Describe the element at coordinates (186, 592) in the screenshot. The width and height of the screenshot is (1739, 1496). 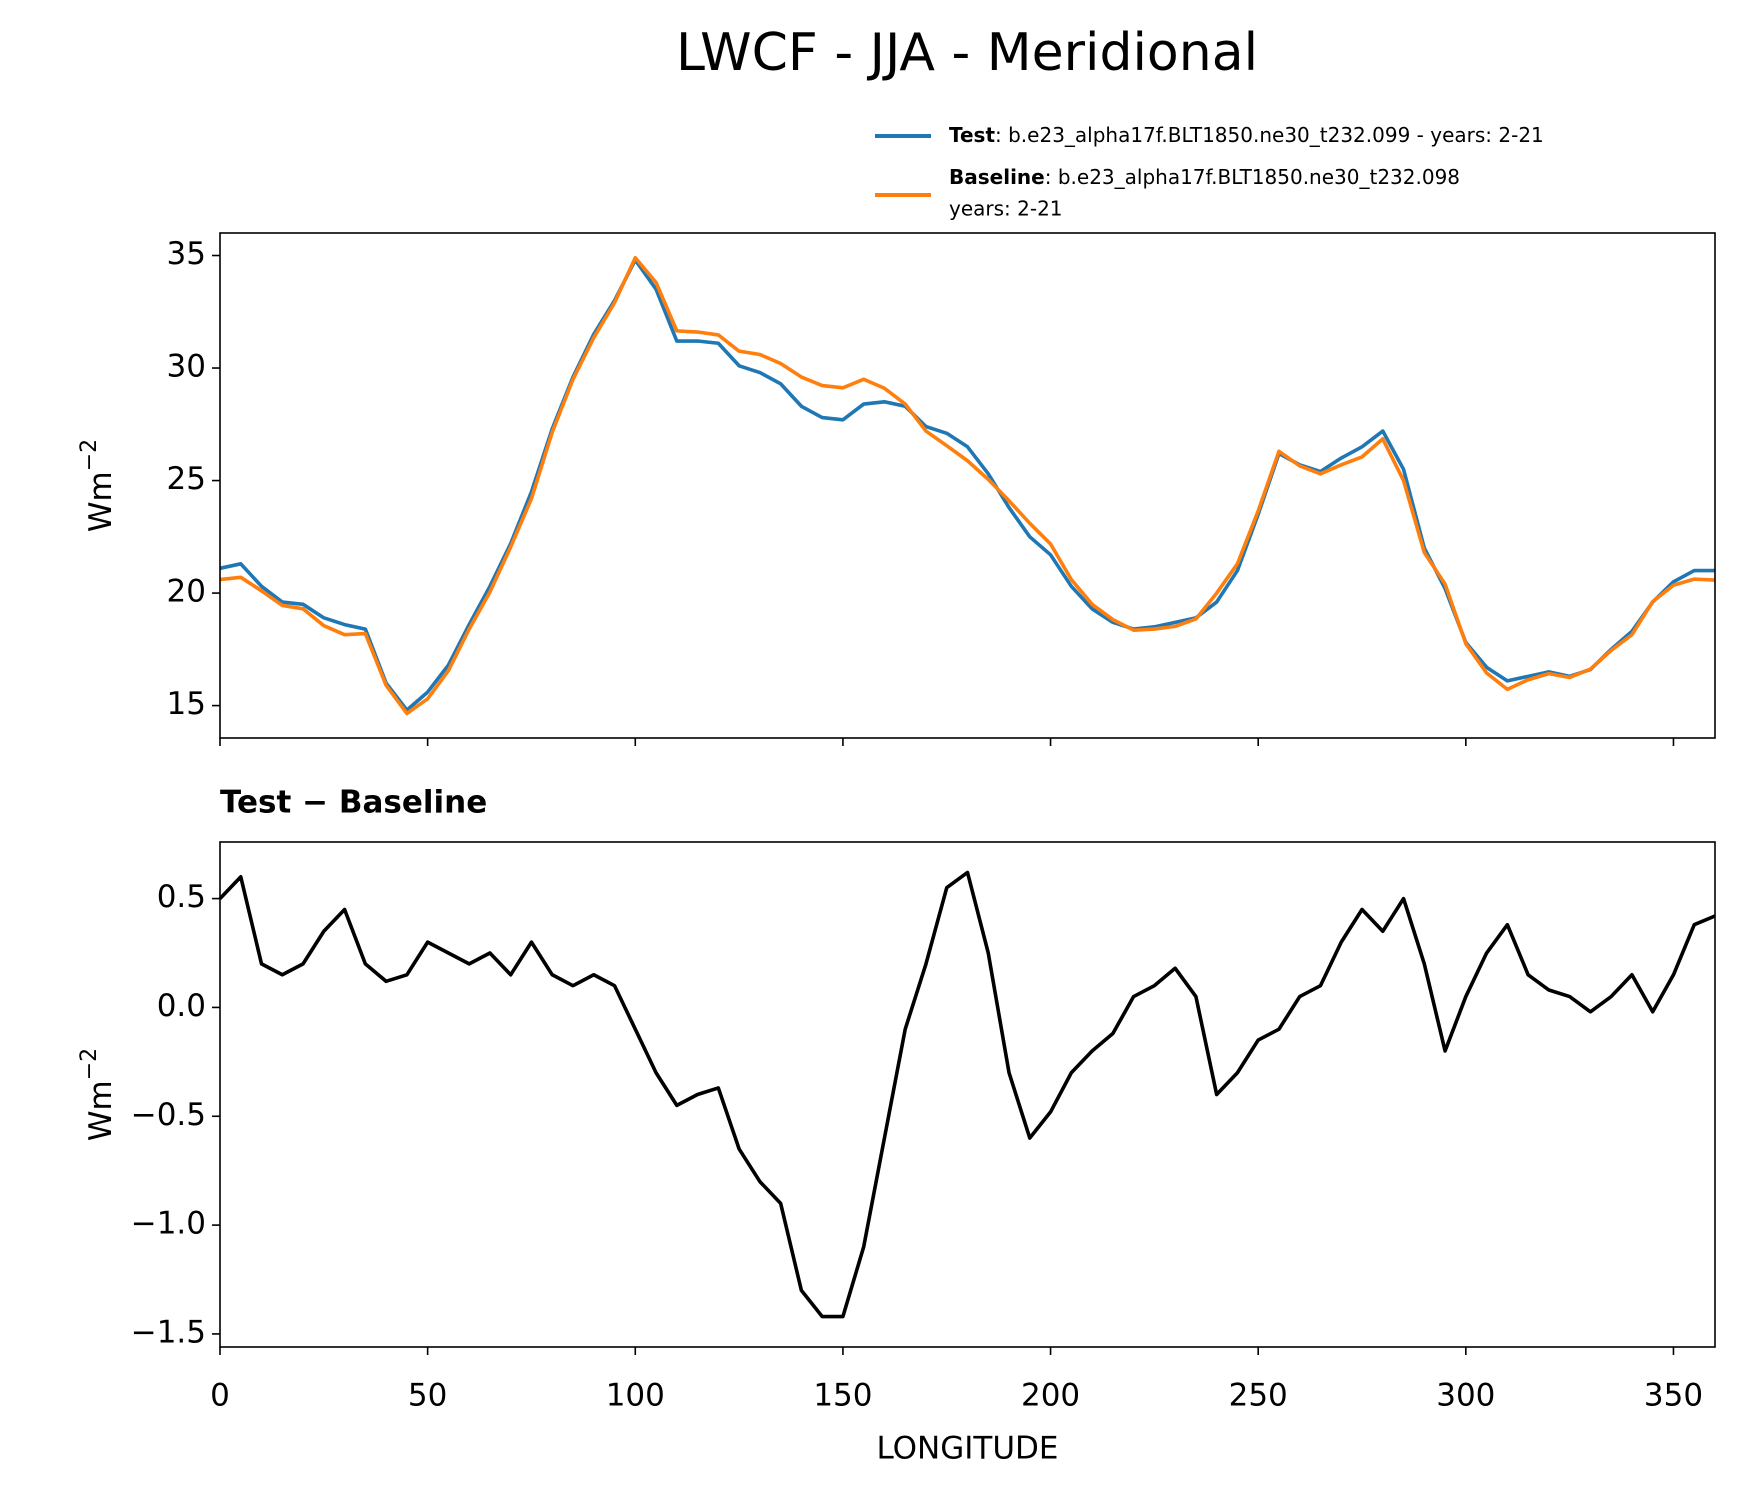
I see `y-tick-label: 20` at that location.